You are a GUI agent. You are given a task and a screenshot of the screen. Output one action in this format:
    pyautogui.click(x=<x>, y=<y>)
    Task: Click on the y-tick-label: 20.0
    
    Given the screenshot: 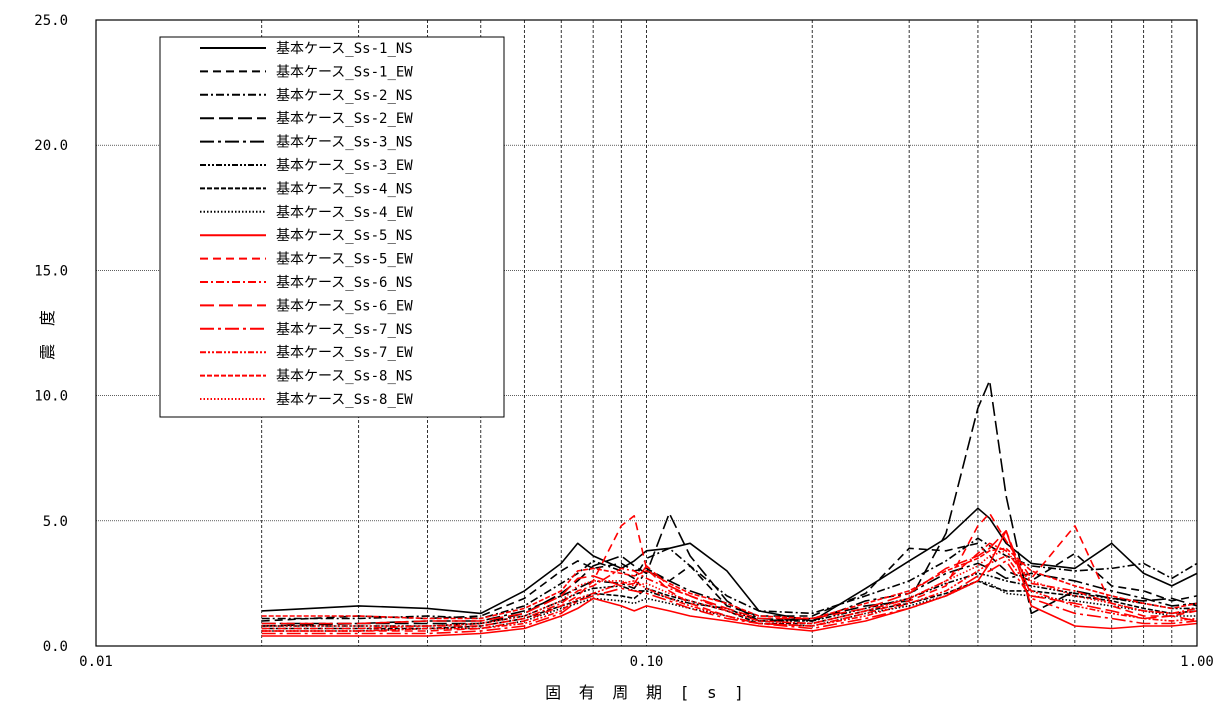 What is the action you would take?
    pyautogui.click(x=51, y=146)
    